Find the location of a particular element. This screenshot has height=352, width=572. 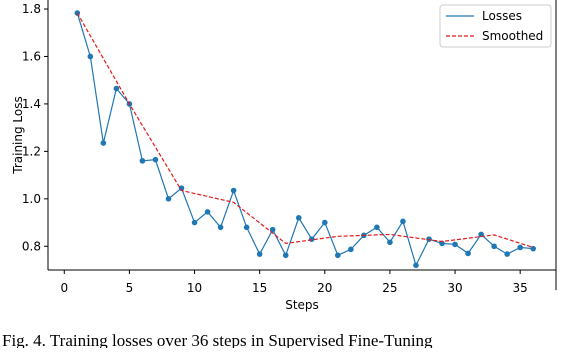

x-tick-label: 35 is located at coordinates (520, 288).